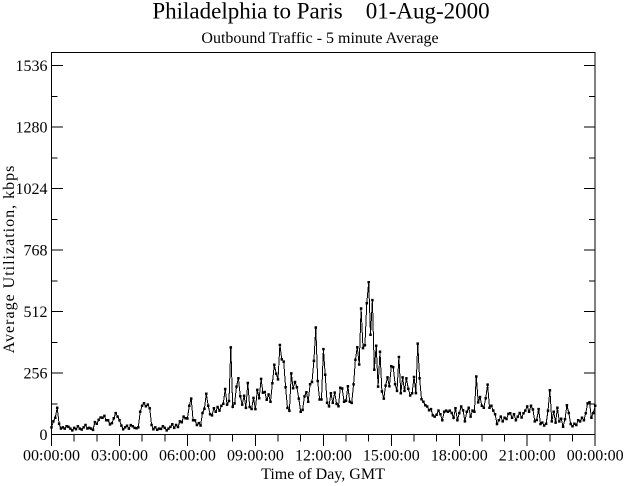 The width and height of the screenshot is (624, 486). I want to click on svg-text:Outbound Traffic - 5 minute Av: Outbound Traffic - 5 minute Average, so click(319, 38).